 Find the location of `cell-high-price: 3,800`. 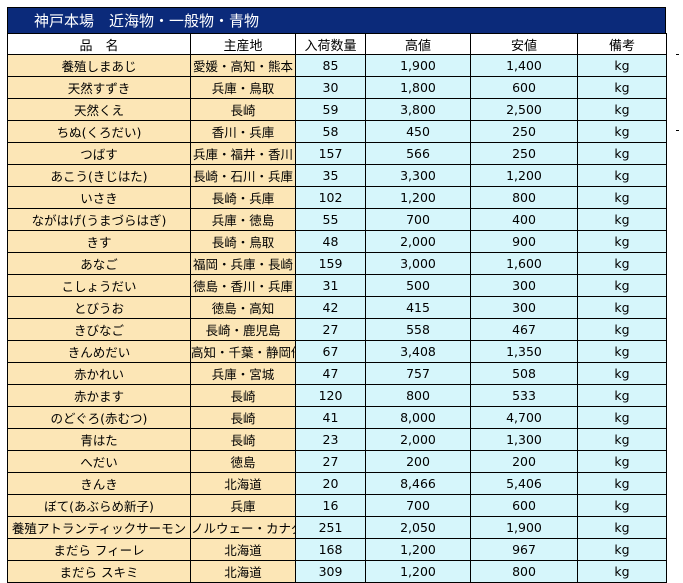

cell-high-price: 3,800 is located at coordinates (418, 109).